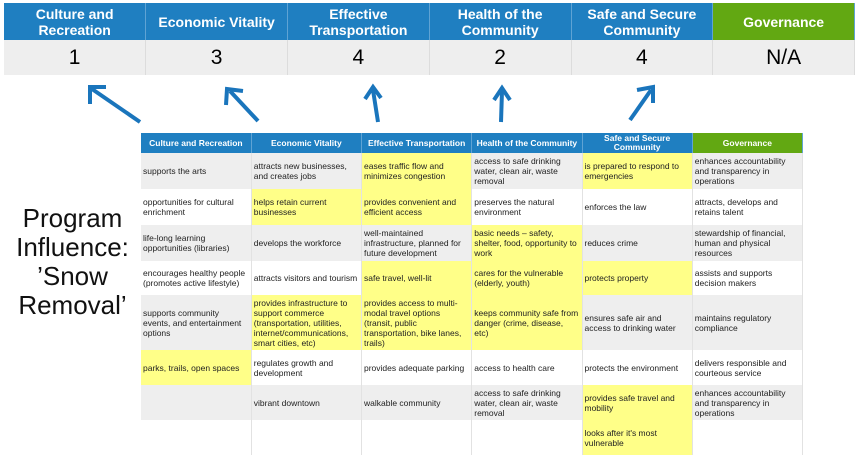  What do you see at coordinates (417, 367) in the screenshot?
I see `matrix-cell: provides adequate parking` at bounding box center [417, 367].